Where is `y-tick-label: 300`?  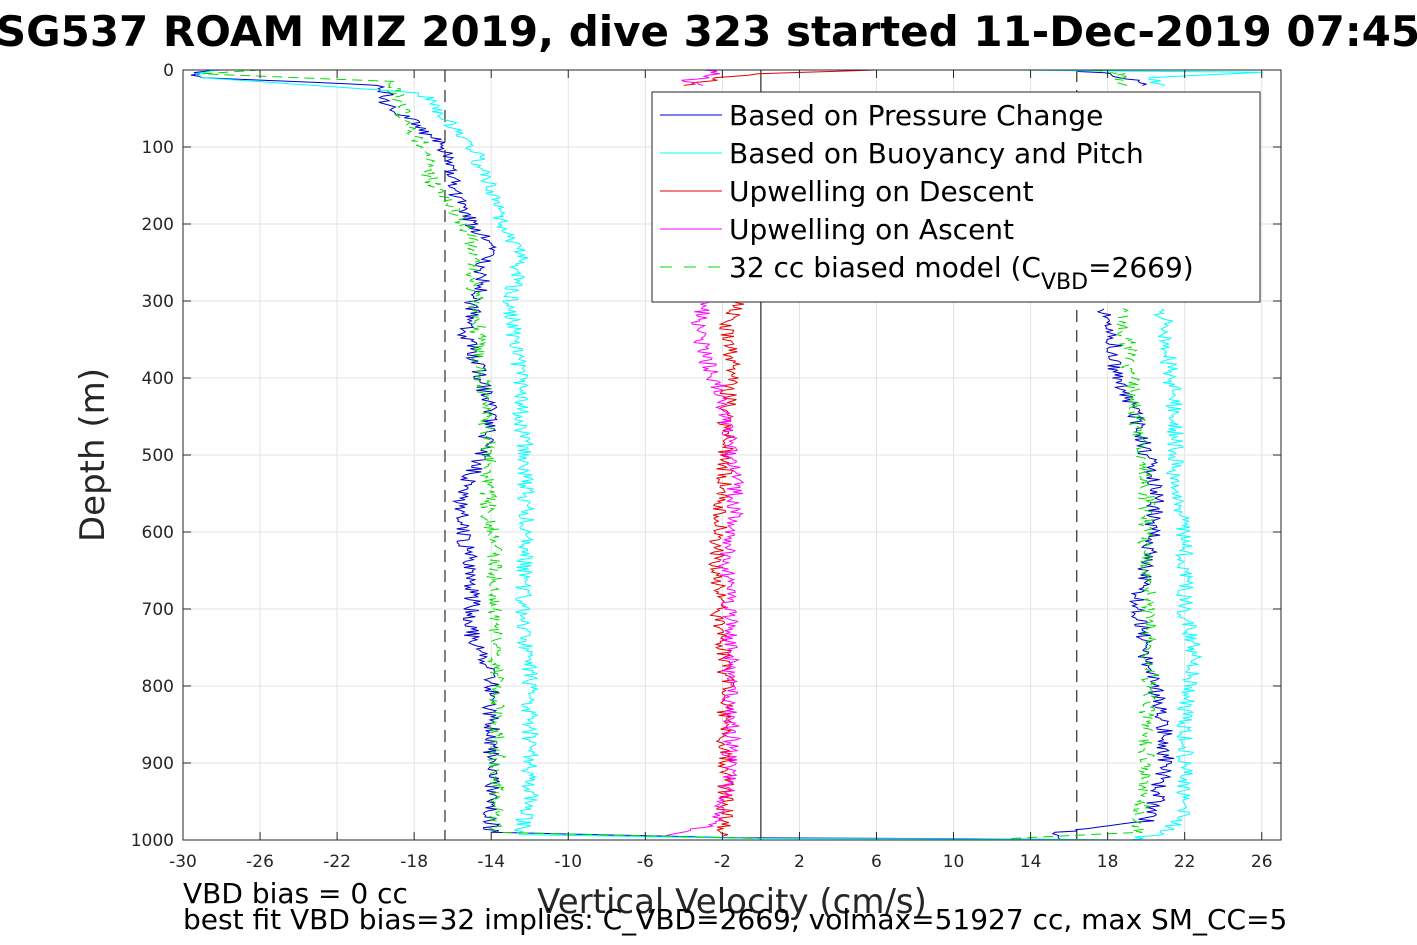
y-tick-label: 300 is located at coordinates (158, 302).